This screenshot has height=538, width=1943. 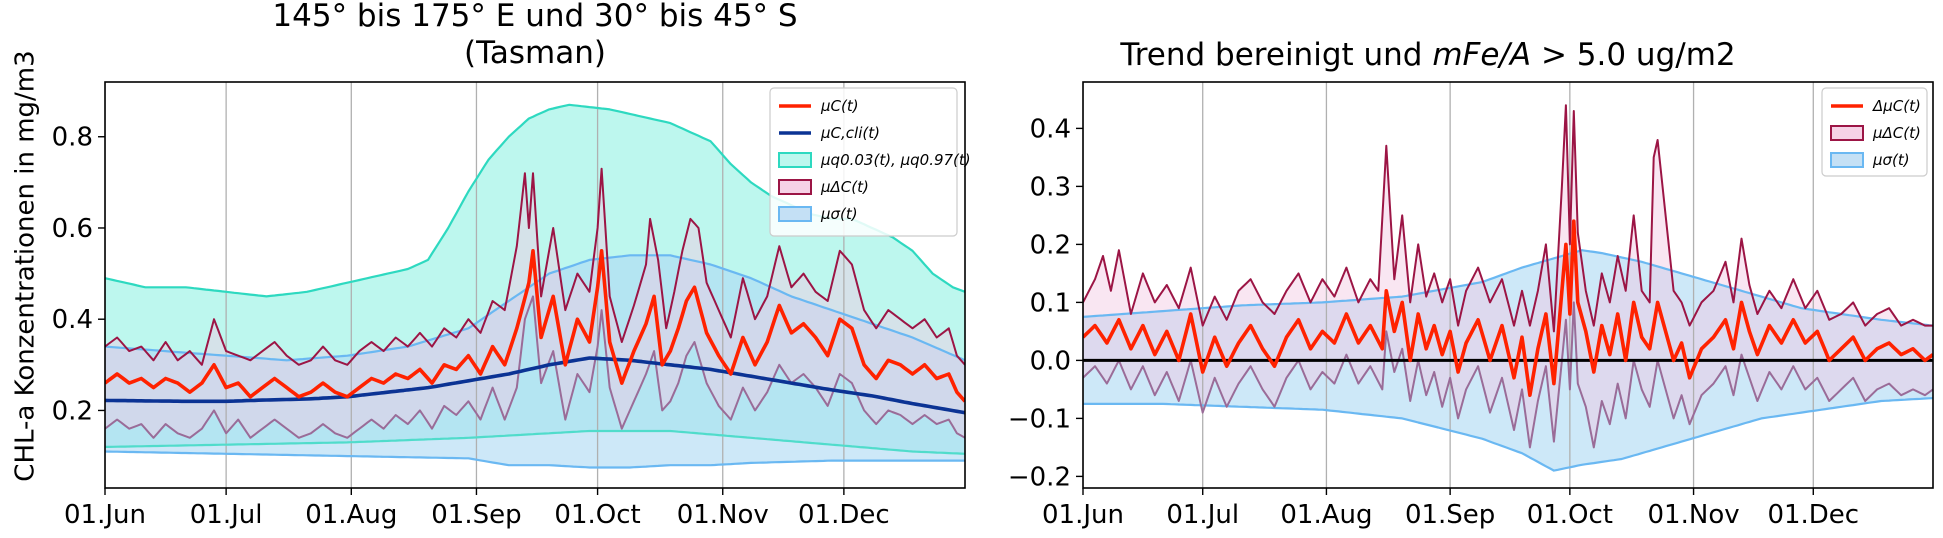 What do you see at coordinates (72, 138) in the screenshot?
I see `y-tick-label: 0.8` at bounding box center [72, 138].